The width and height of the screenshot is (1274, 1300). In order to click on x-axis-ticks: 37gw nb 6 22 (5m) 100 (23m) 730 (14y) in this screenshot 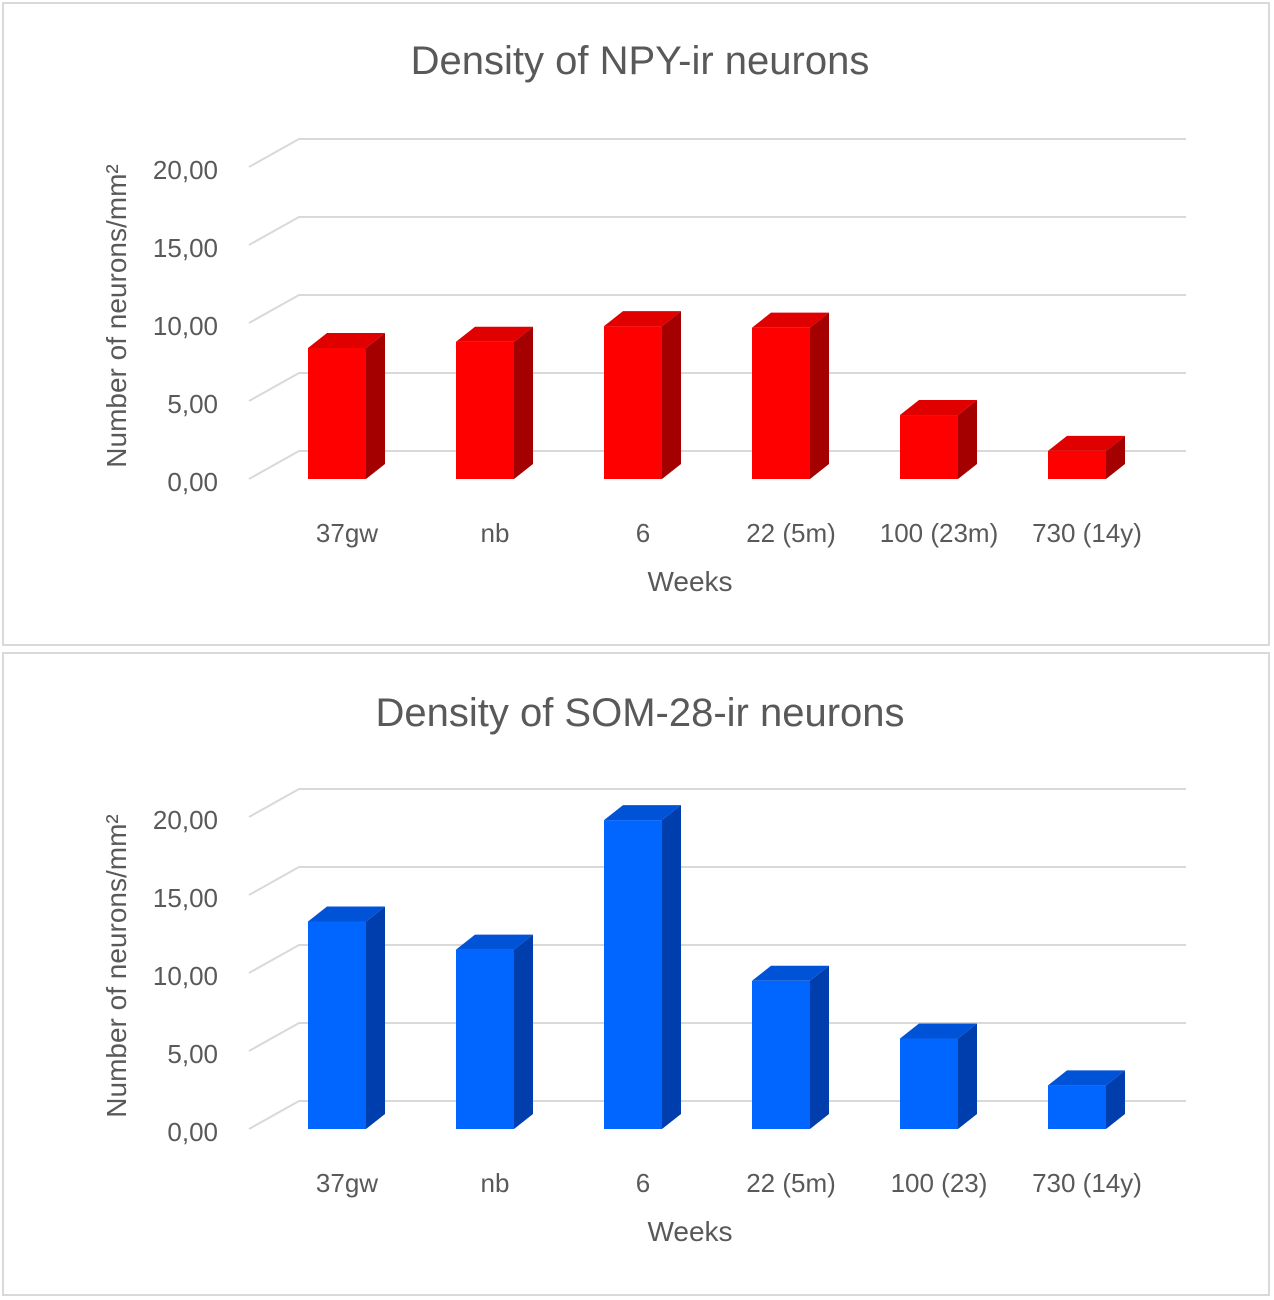, I will do `click(729, 533)`.